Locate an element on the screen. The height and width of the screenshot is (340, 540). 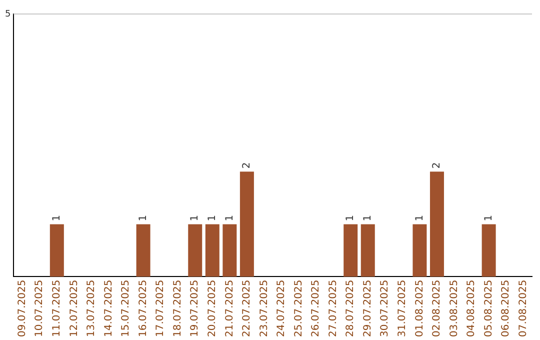
x-tick-label: 15.07.2025 is located at coordinates (126, 309).